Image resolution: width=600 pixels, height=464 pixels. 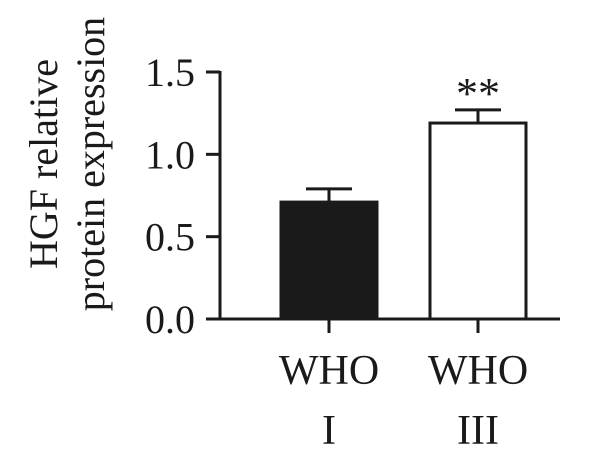 I want to click on y-tick-label: 0.5, so click(x=170, y=237).